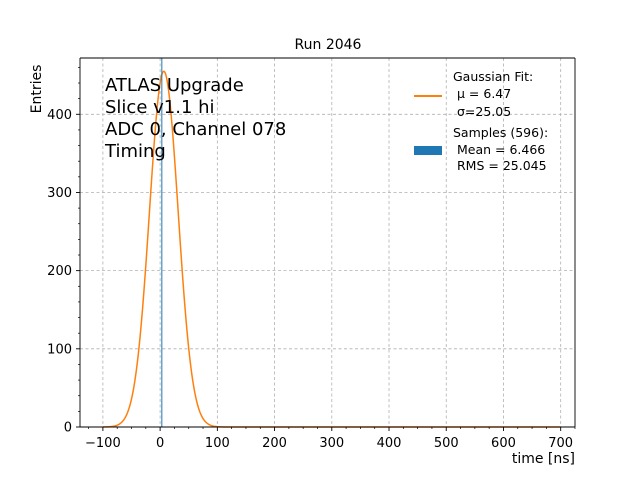 The height and width of the screenshot is (480, 640). What do you see at coordinates (484, 111) in the screenshot?
I see `legend-fit-line-3: σ=25.05` at bounding box center [484, 111].